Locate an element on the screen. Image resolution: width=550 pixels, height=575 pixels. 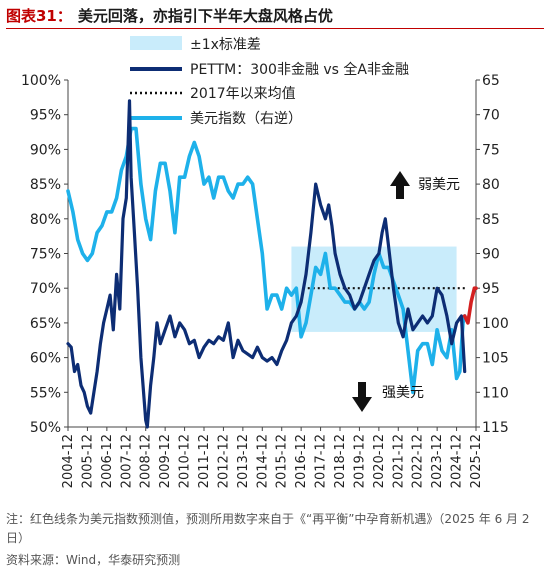
x-tick-label: 2008-12 is located at coordinates (146, 461).